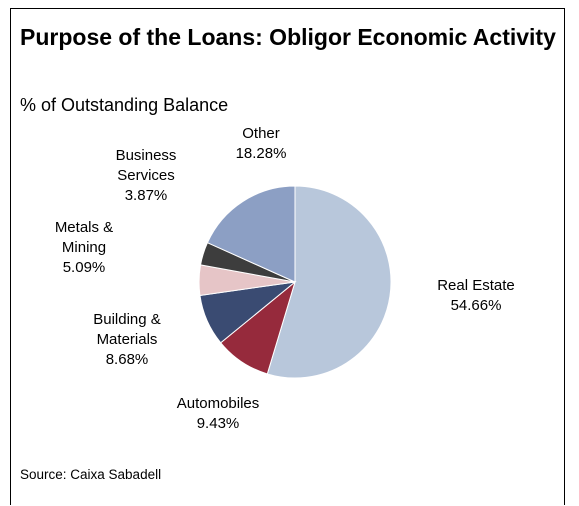 The image size is (579, 506). Describe the element at coordinates (84, 247) in the screenshot. I see `slice-category-label: Mining` at that location.